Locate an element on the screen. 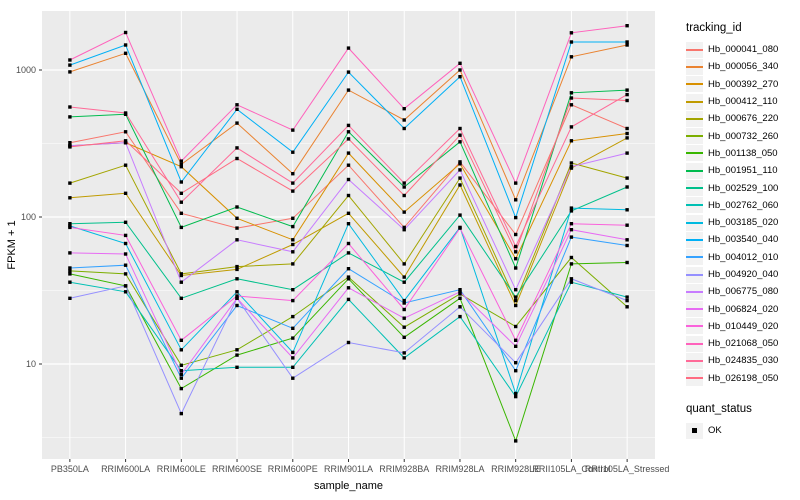 Image resolution: width=800 pixels, height=500 pixels. legend-item-Hb_010449_020: Hb_010449_020 is located at coordinates (742, 326).